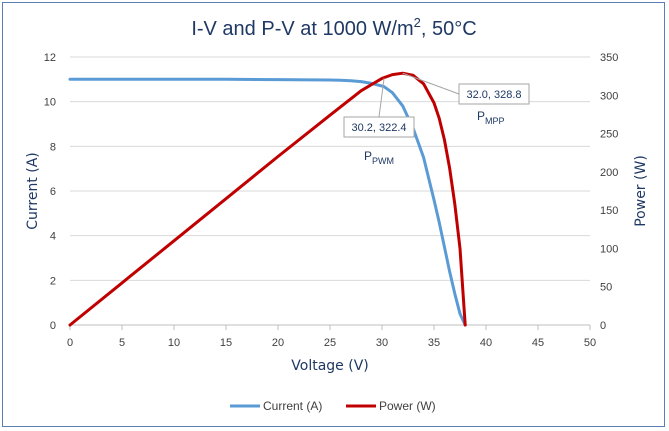  What do you see at coordinates (50, 58) in the screenshot?
I see `y-left-tick-label: 12` at bounding box center [50, 58].